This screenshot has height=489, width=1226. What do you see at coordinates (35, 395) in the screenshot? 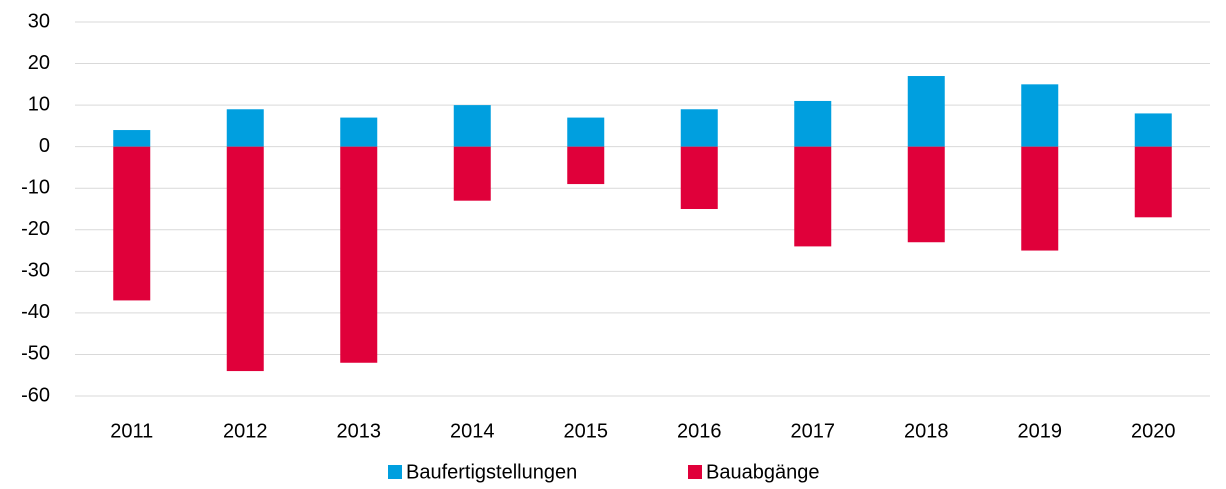
I see `y-tick-label: -60` at bounding box center [35, 395].